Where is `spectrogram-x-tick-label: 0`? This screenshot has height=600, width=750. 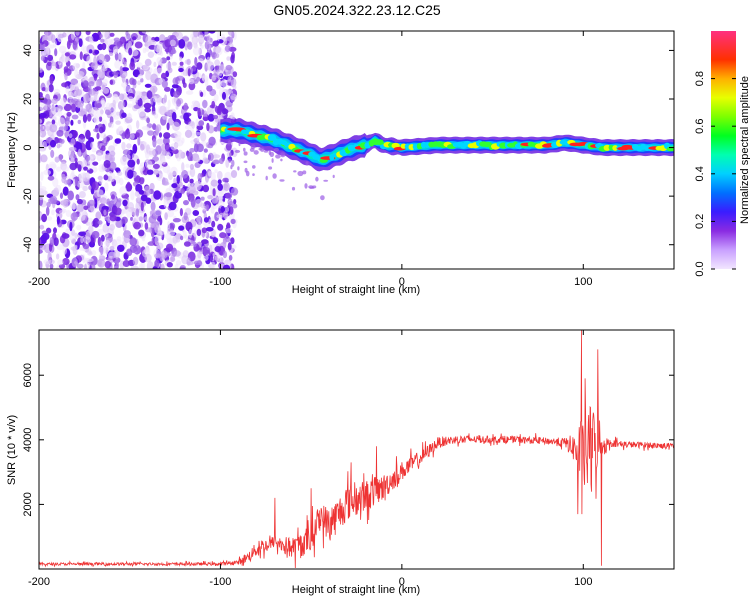 spectrogram-x-tick-label: 0 is located at coordinates (402, 282).